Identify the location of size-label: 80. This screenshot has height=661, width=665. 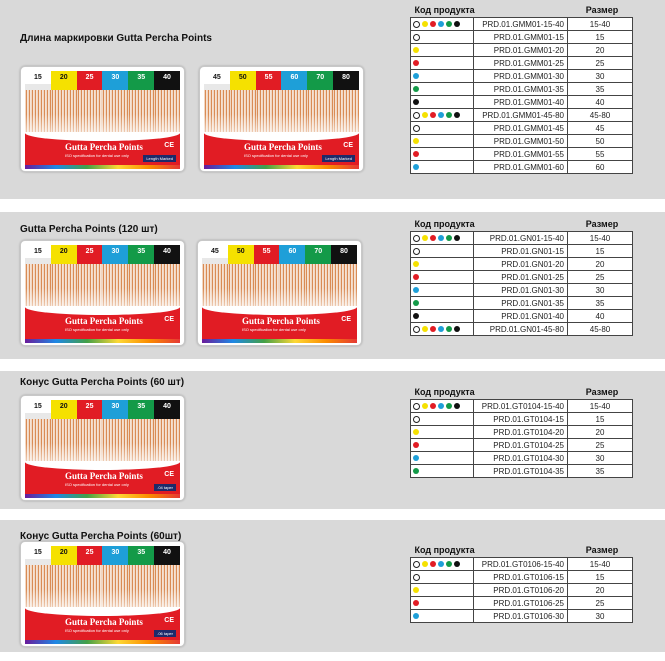
(344, 251).